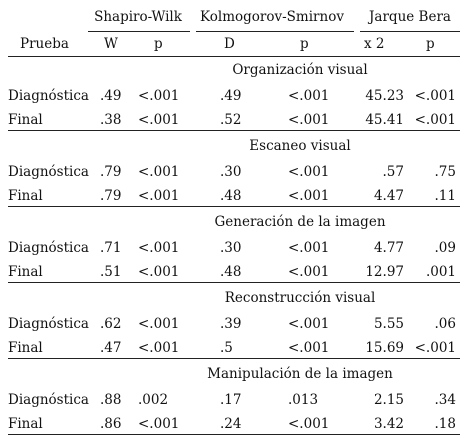  I want to click on table-cell-jb-p: .06, so click(445, 324).